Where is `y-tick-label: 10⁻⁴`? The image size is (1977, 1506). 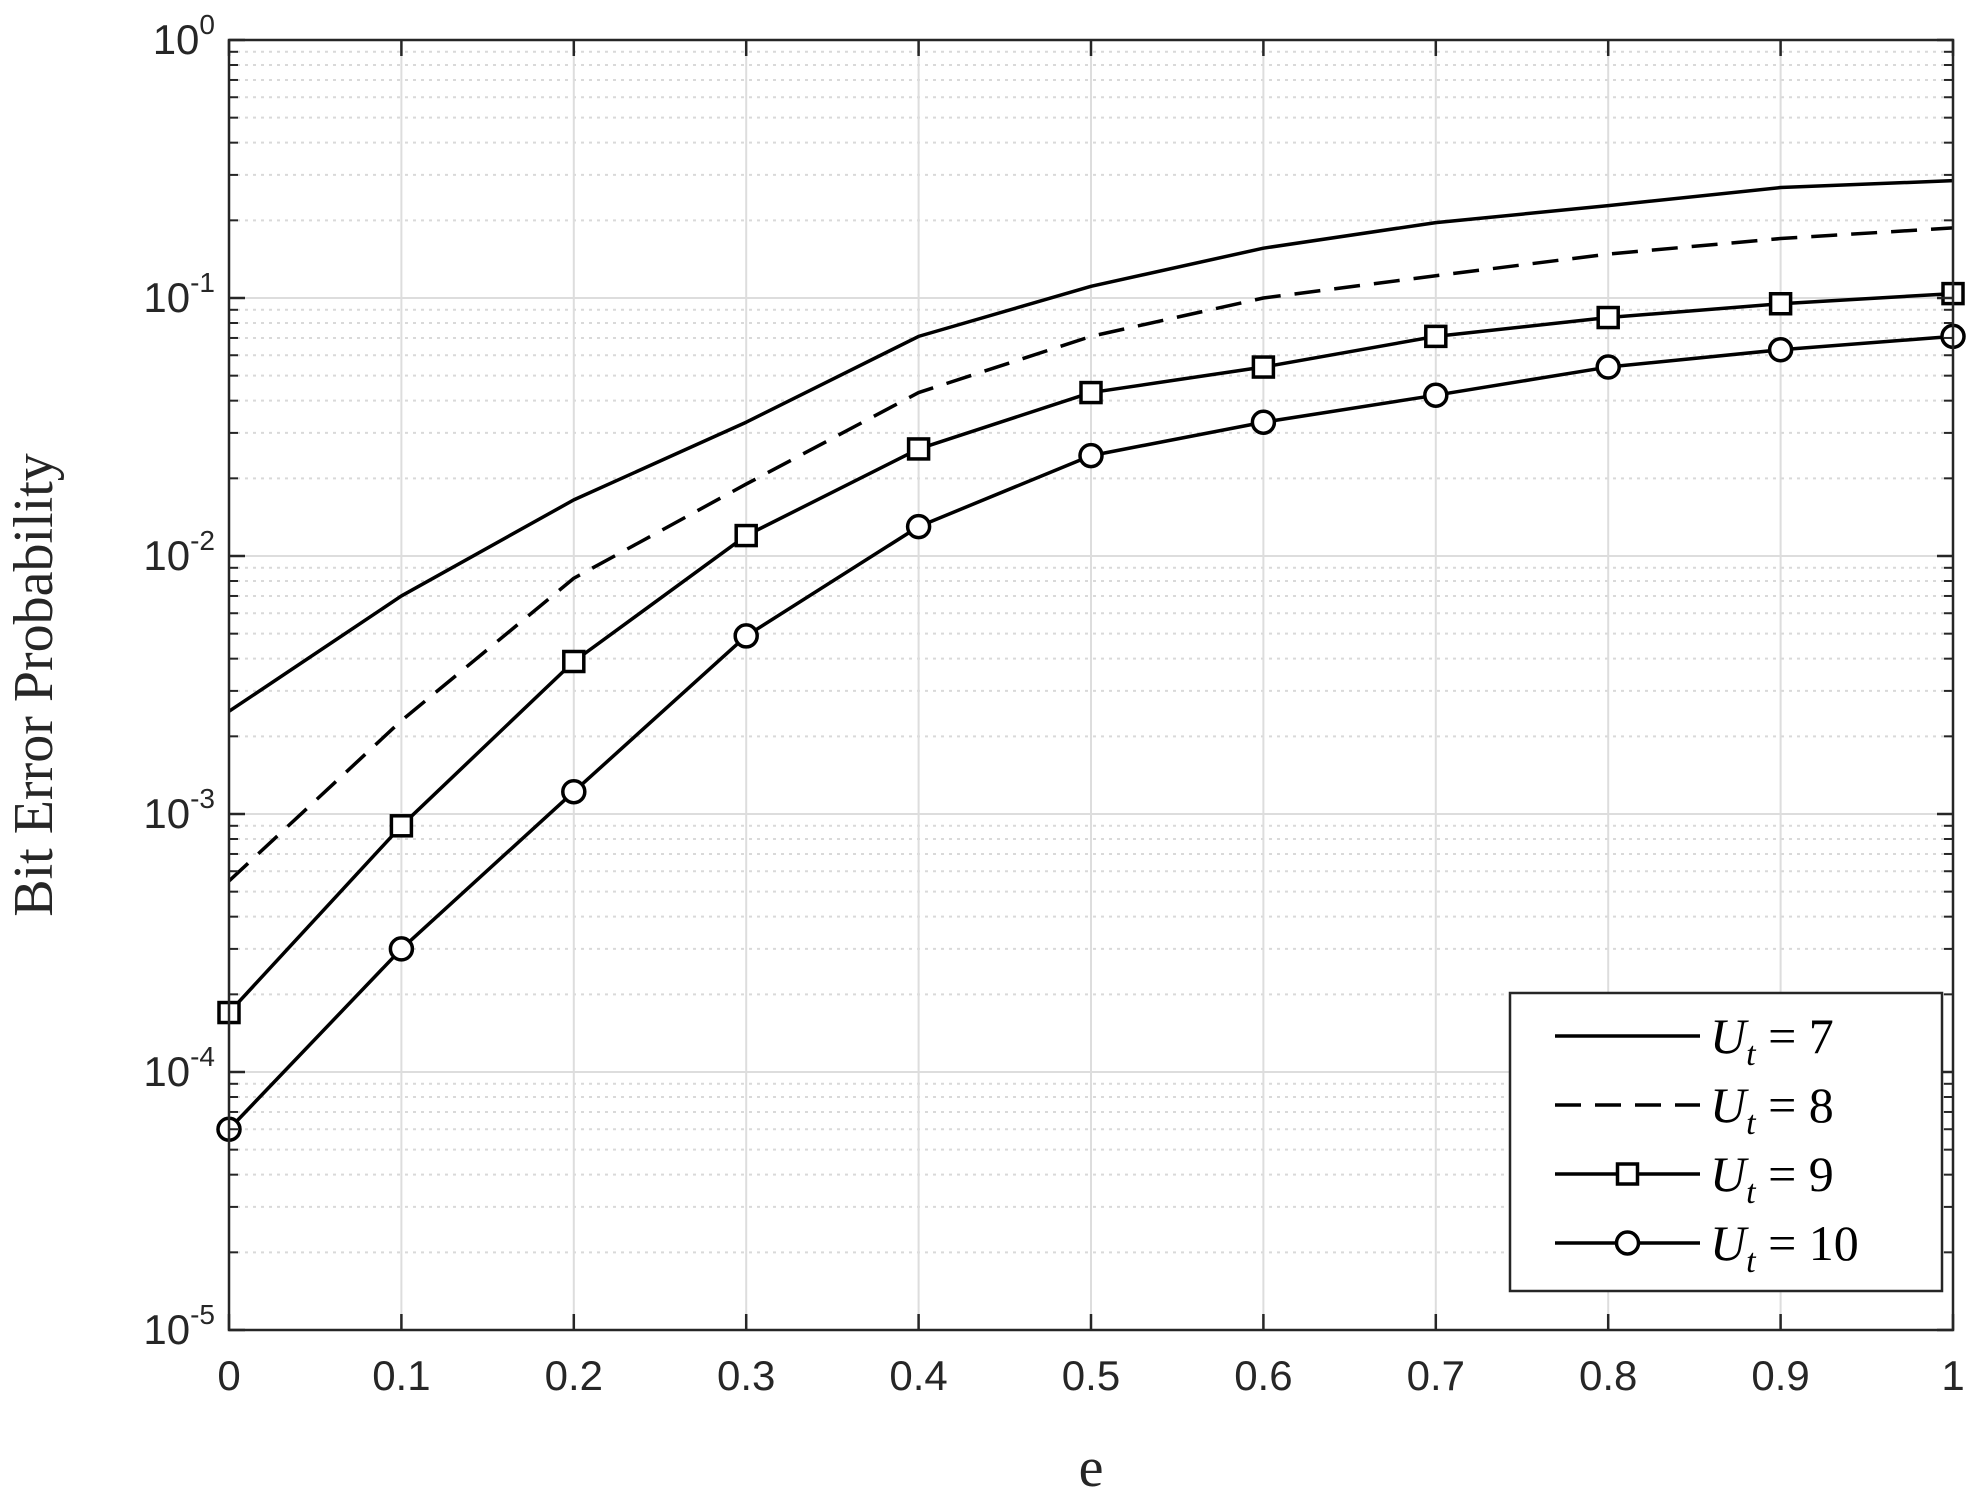
y-tick-label: 10⁻⁴ is located at coordinates (179, 1068).